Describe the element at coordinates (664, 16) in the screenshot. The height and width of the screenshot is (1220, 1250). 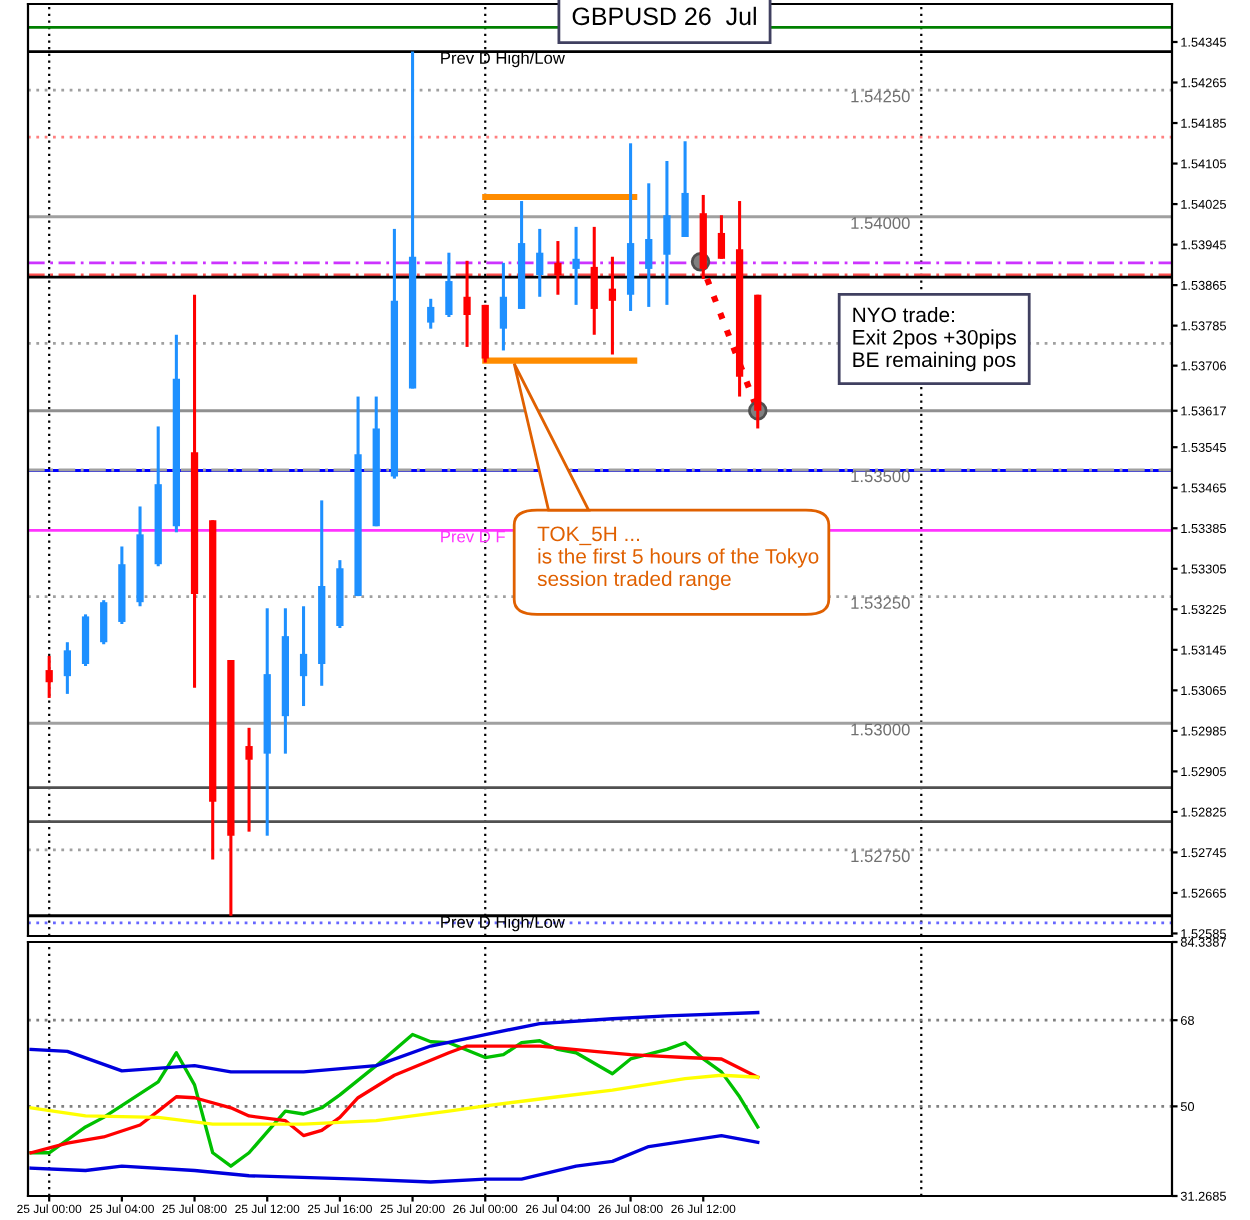
I see `chart-title: GBPUSD 26 Jul` at that location.